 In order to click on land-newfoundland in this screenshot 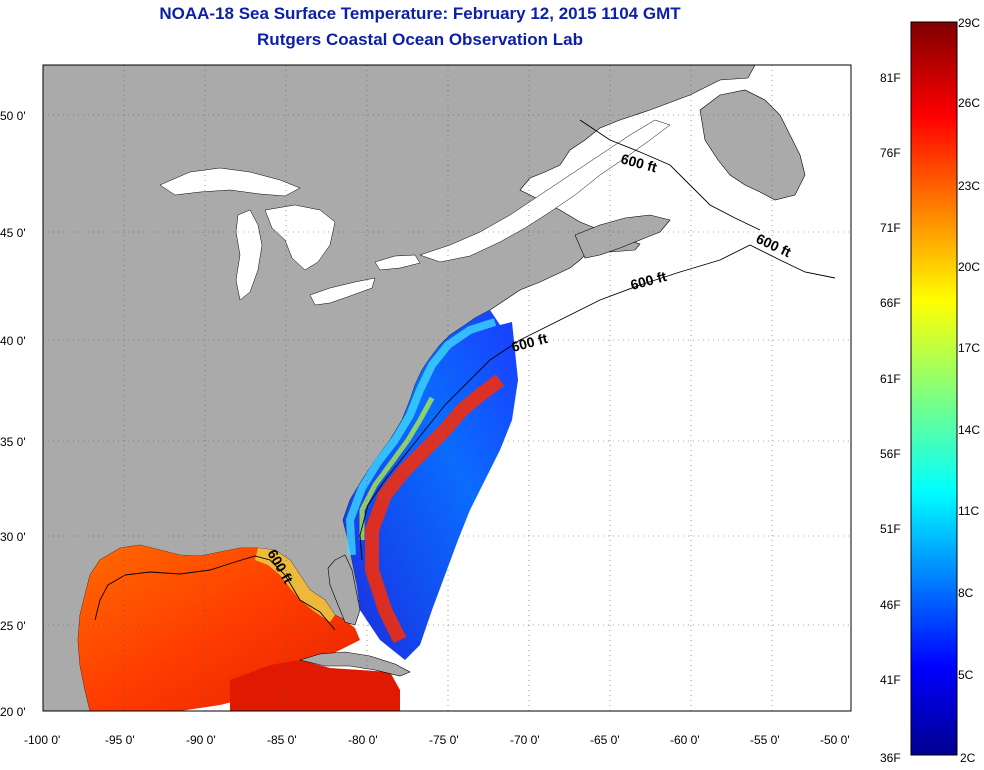, I will do `click(752, 145)`.